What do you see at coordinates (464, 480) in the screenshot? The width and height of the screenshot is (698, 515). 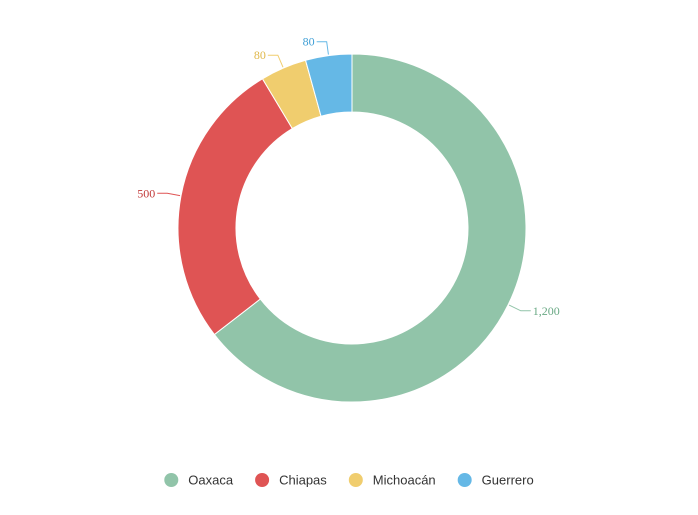 I see `legend-marker-guerrero` at bounding box center [464, 480].